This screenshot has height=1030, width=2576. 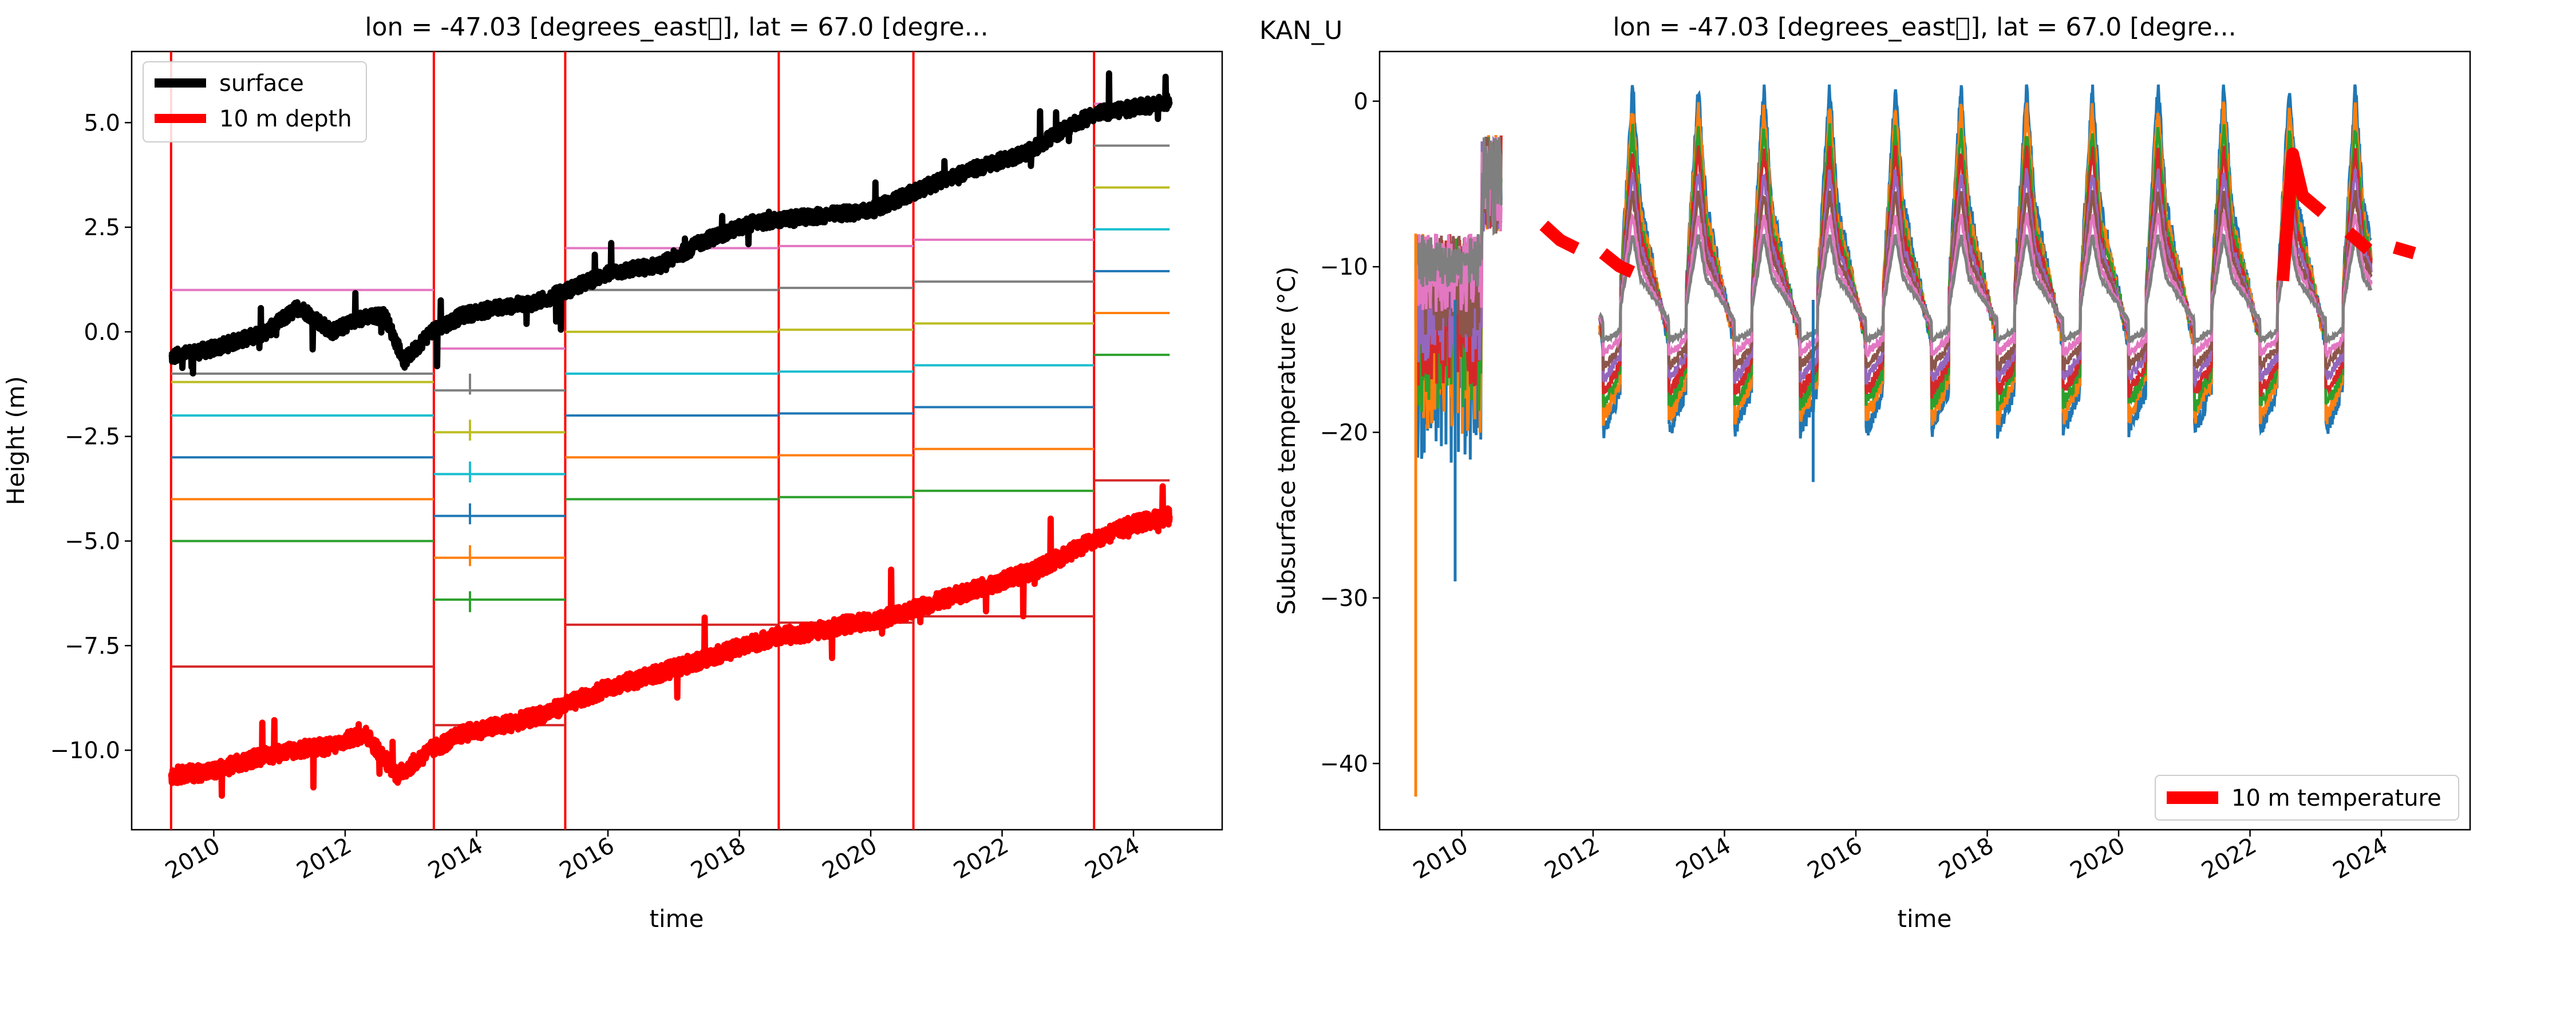 I want to click on y-tick-label: −40, so click(x=1344, y=764).